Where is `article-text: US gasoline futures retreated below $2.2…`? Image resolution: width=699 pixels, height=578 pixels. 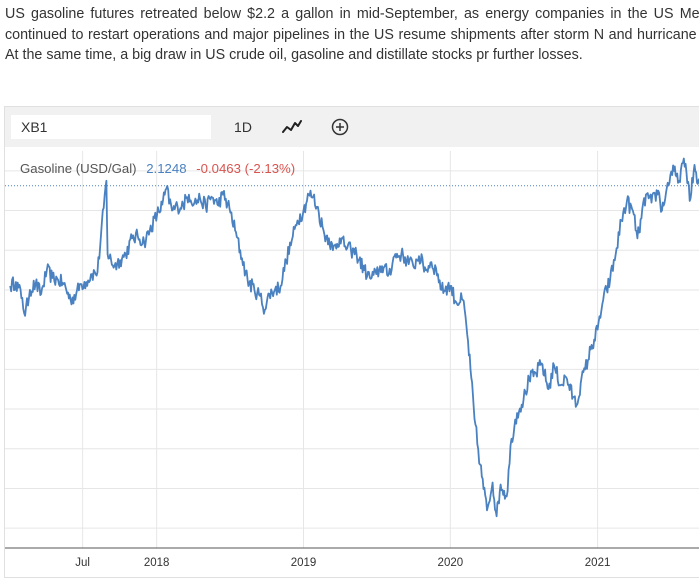
article-text: US gasoline futures retreated below $2.2… is located at coordinates (352, 34).